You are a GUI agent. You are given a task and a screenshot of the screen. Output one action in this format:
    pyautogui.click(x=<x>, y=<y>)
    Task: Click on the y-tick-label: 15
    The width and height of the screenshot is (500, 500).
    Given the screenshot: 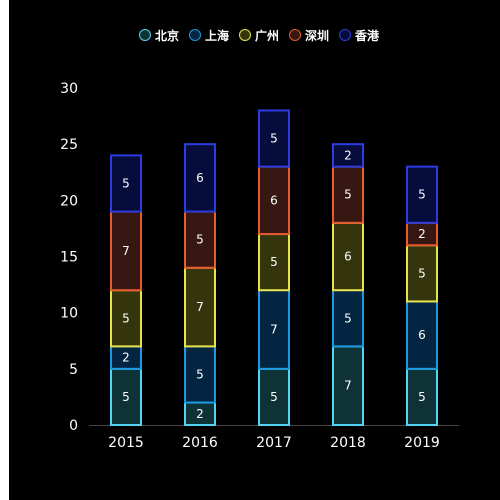 What is the action you would take?
    pyautogui.click(x=69, y=258)
    